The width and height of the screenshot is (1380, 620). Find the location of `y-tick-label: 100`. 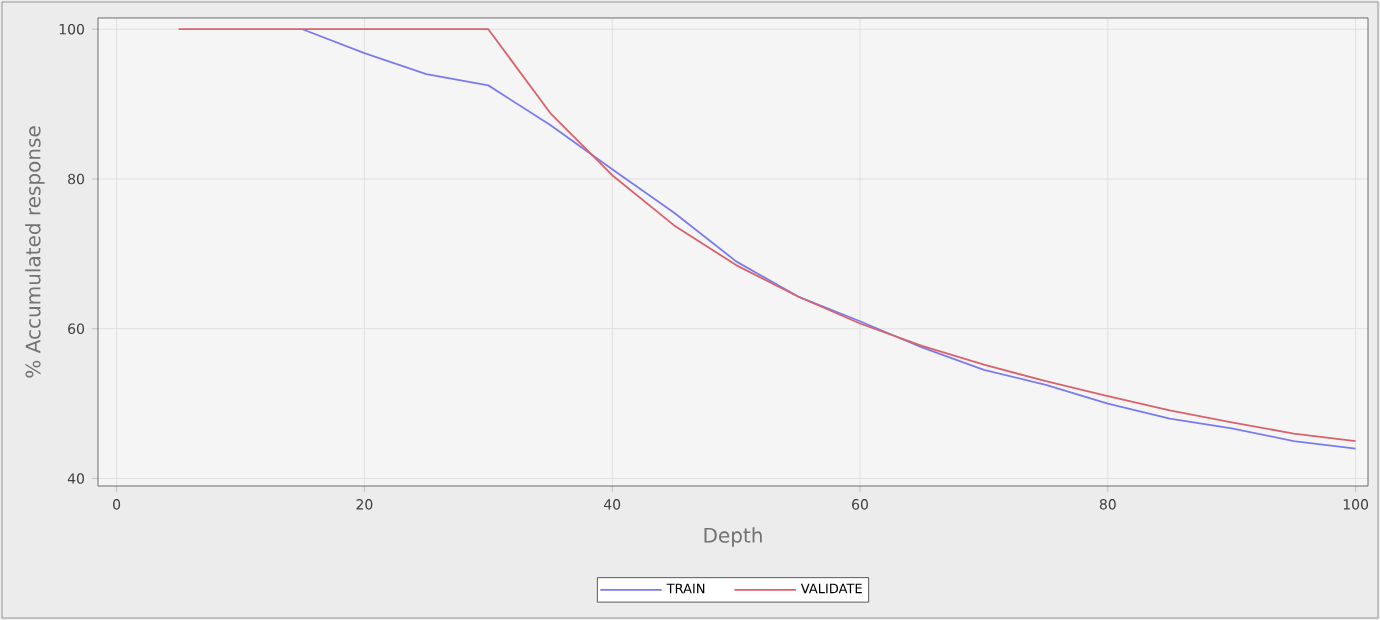

y-tick-label: 100 is located at coordinates (71, 29).